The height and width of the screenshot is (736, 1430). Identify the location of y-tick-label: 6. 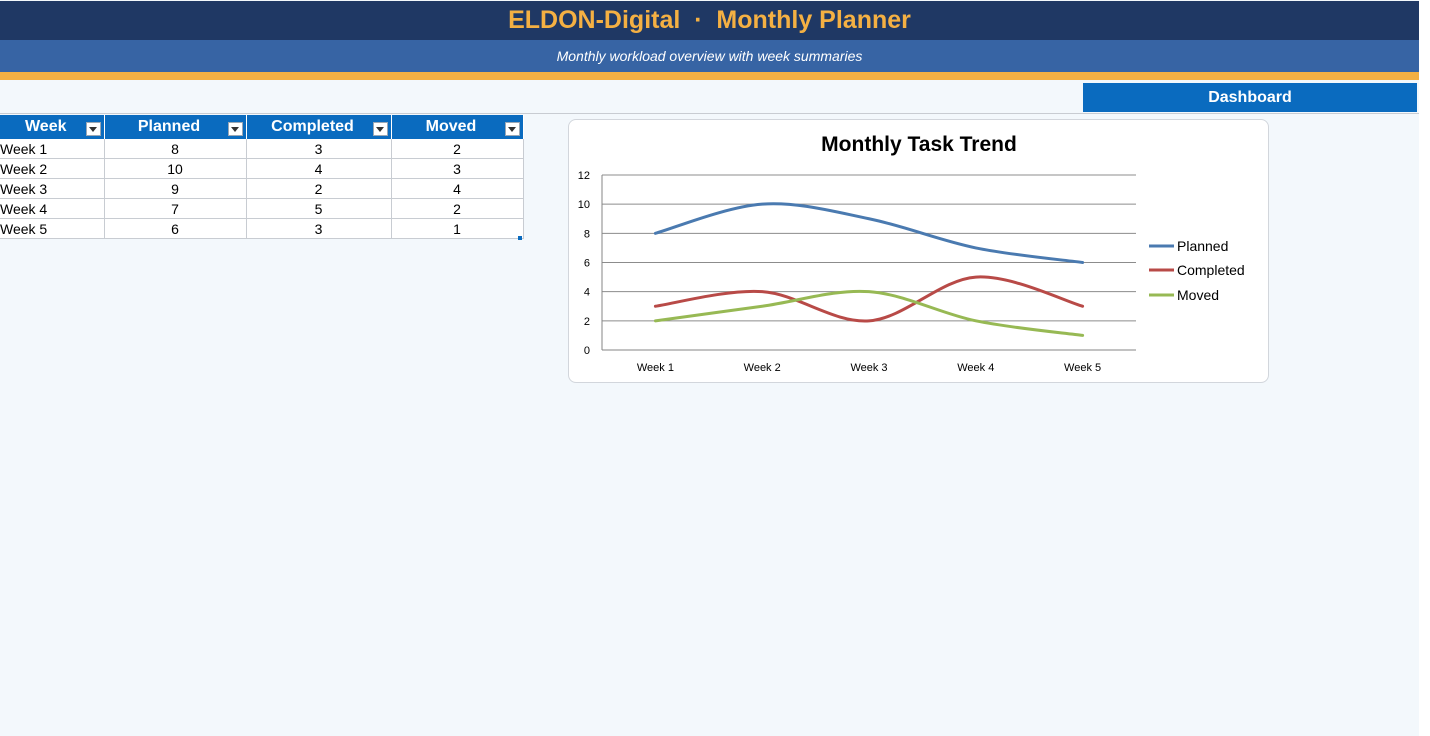
(587, 264).